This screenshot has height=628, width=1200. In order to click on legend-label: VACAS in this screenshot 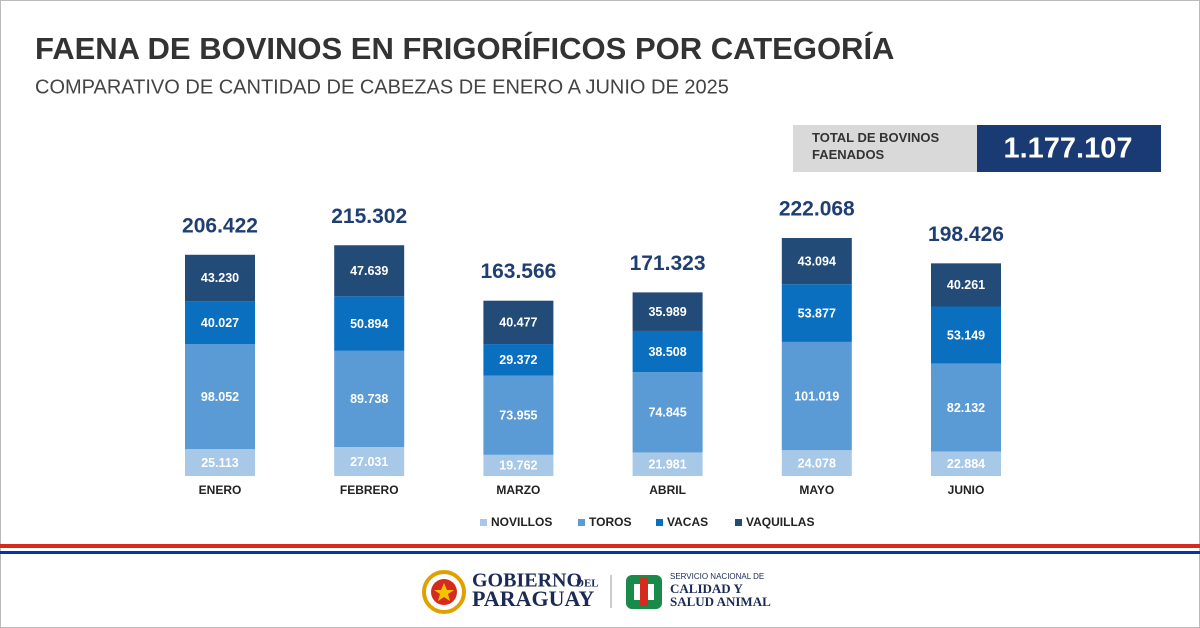, I will do `click(687, 522)`.